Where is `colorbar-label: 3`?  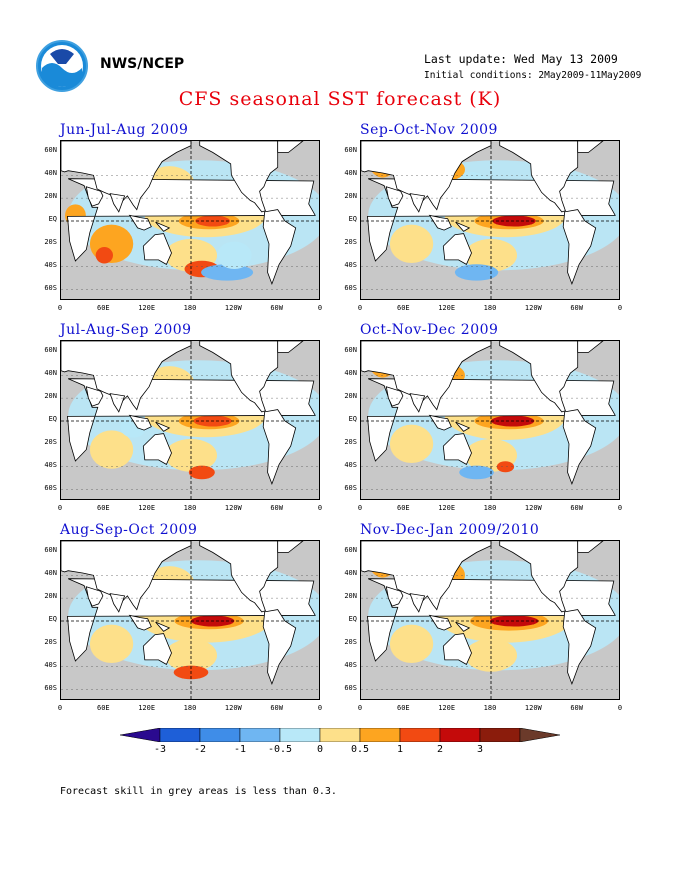
colorbar-label: 3 is located at coordinates (480, 749).